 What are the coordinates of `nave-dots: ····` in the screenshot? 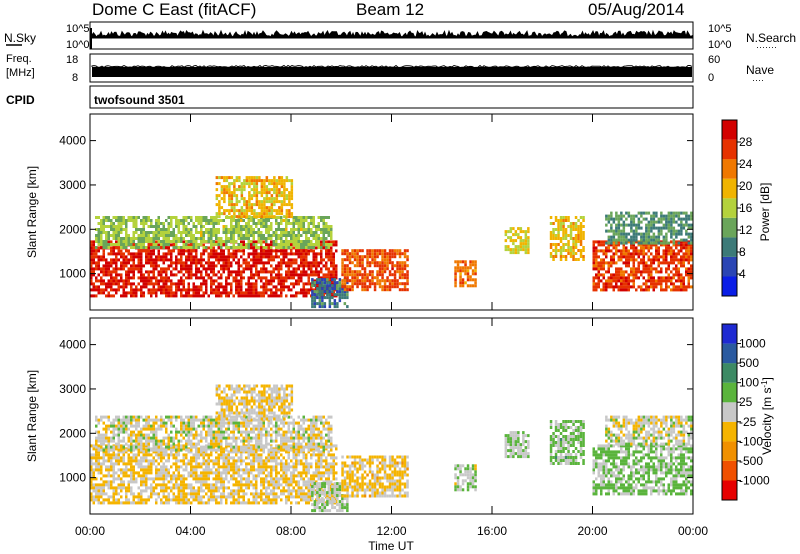 It's located at (758, 80).